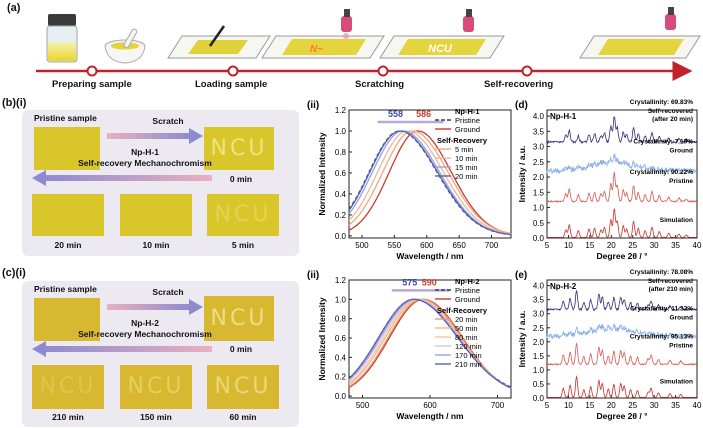  I want to click on b-time-10: 10 min, so click(156, 245).